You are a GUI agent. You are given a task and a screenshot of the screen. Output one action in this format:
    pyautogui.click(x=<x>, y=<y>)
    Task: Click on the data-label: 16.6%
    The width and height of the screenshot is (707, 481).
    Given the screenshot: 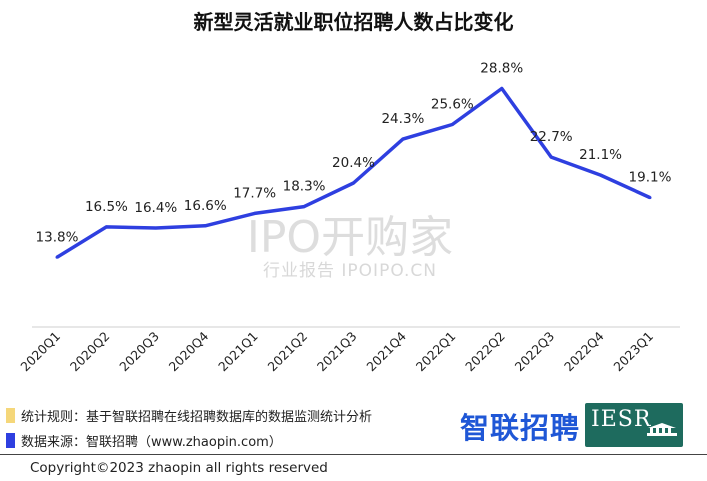 What is the action you would take?
    pyautogui.click(x=205, y=206)
    